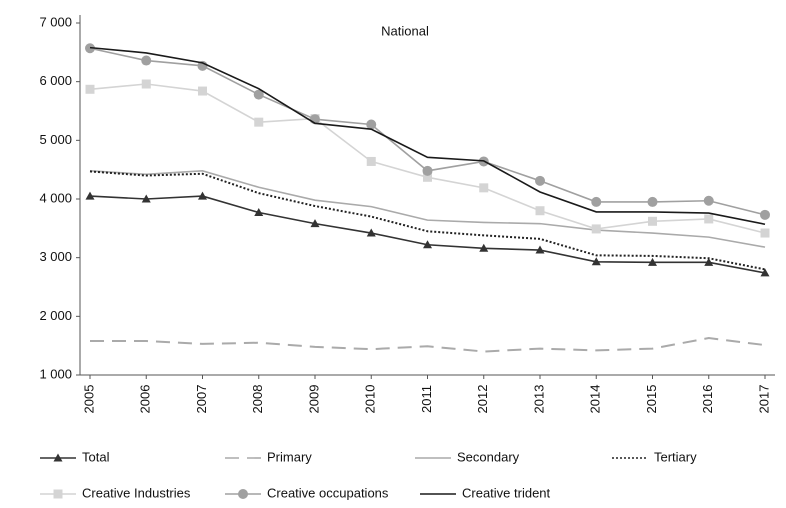 The height and width of the screenshot is (508, 786). Describe the element at coordinates (201, 399) in the screenshot. I see `x-tick-label: 2007` at that location.